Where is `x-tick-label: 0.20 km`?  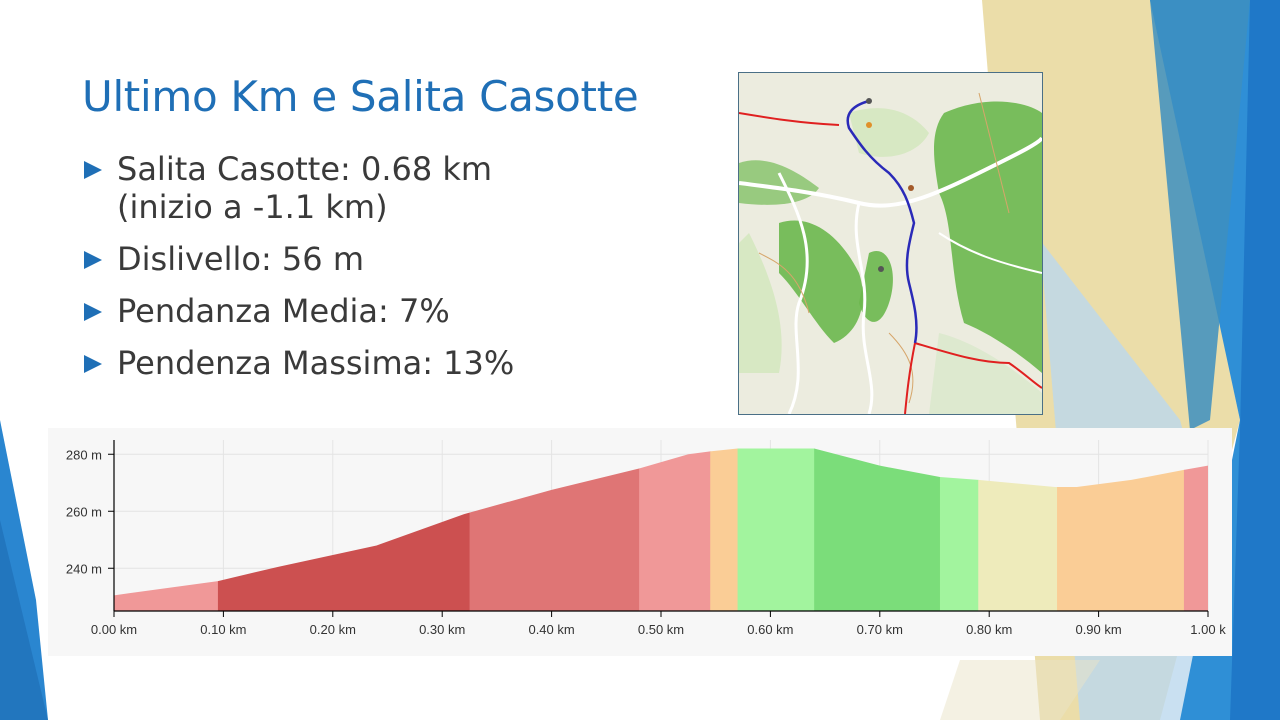 x-tick-label: 0.20 km is located at coordinates (333, 629).